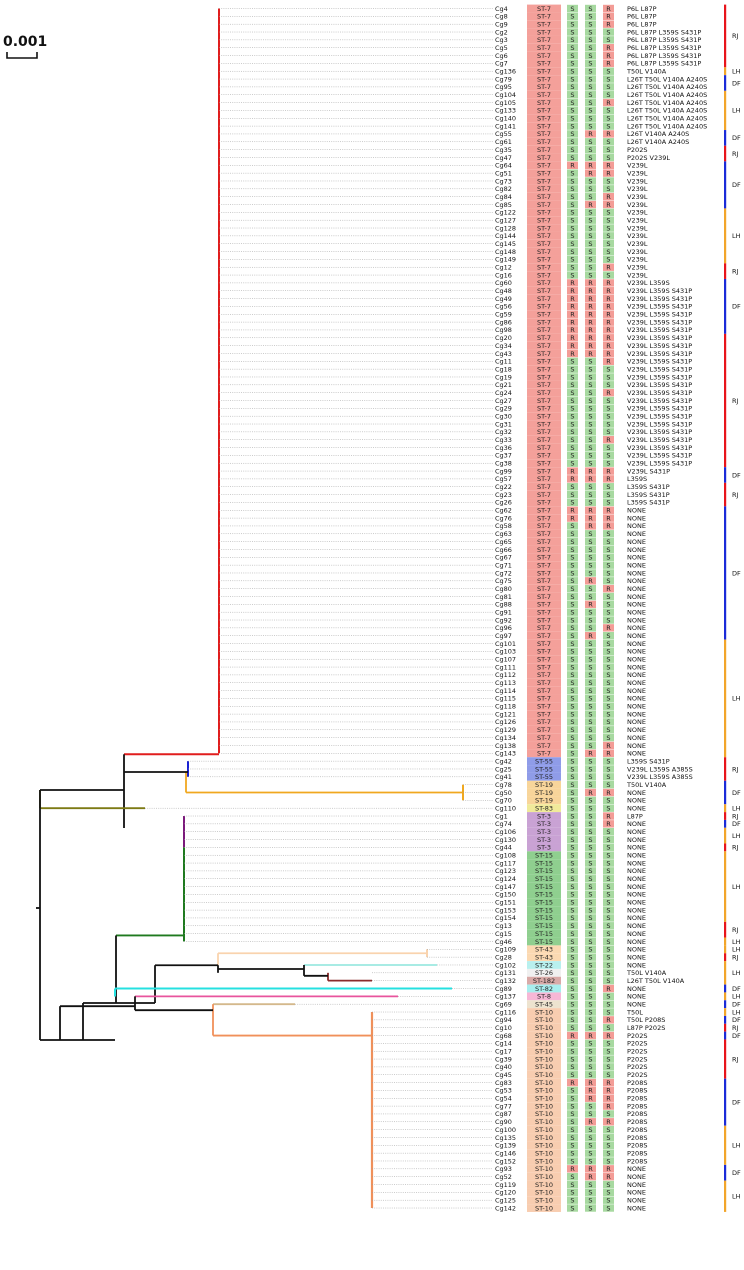 The height and width of the screenshot is (1270, 744). I want to click on tip-label: Cg117, so click(505, 863).